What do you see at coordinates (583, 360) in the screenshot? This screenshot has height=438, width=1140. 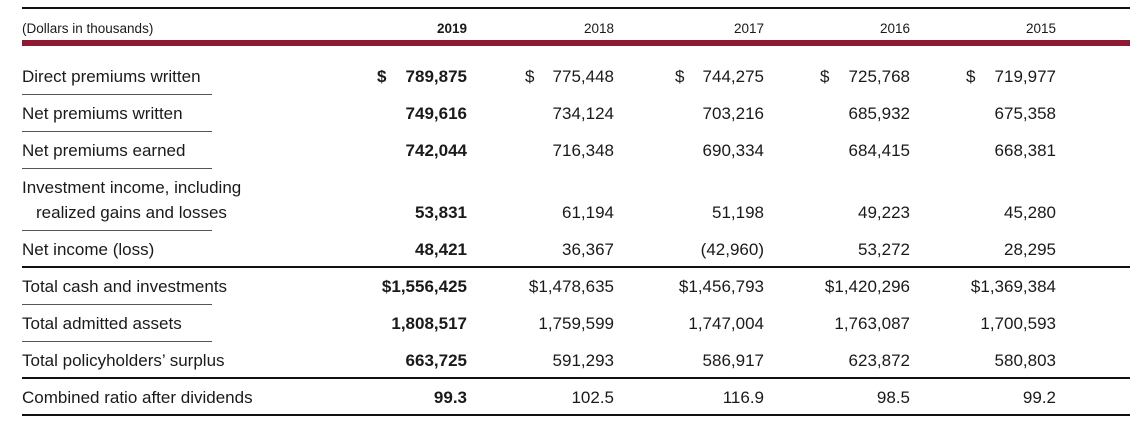 I see `value-2018: 591,293` at bounding box center [583, 360].